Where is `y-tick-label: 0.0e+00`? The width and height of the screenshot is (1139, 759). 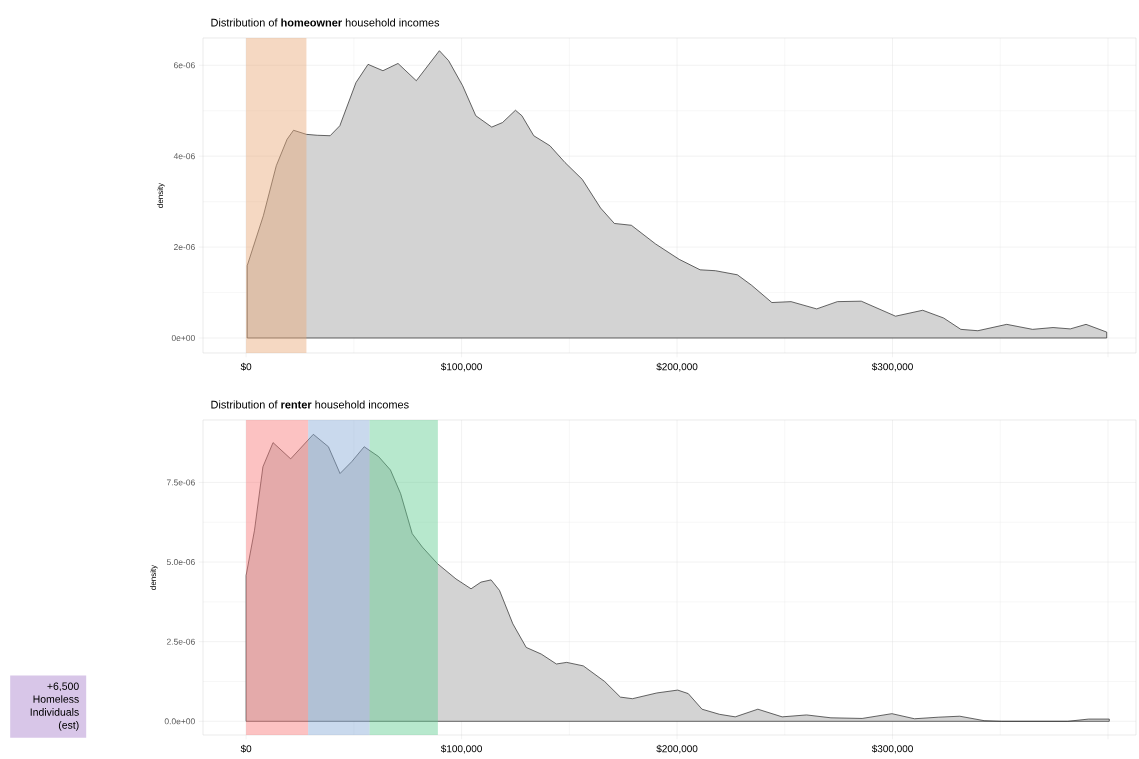 y-tick-label: 0.0e+00 is located at coordinates (179, 721).